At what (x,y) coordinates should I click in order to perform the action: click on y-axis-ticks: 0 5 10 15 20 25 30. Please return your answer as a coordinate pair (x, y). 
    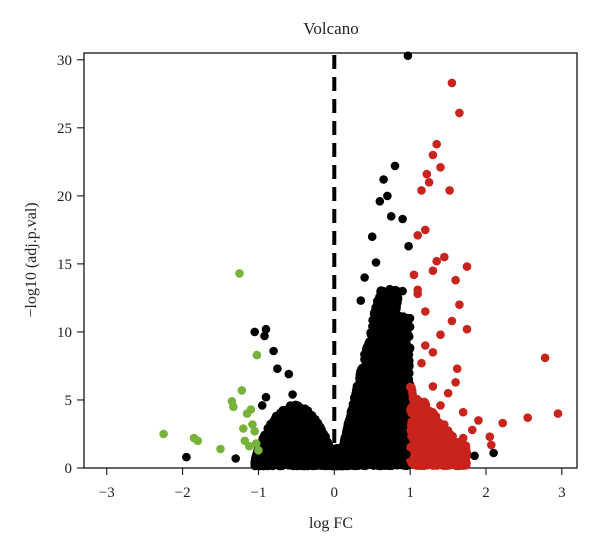
    Looking at the image, I should click on (70, 265).